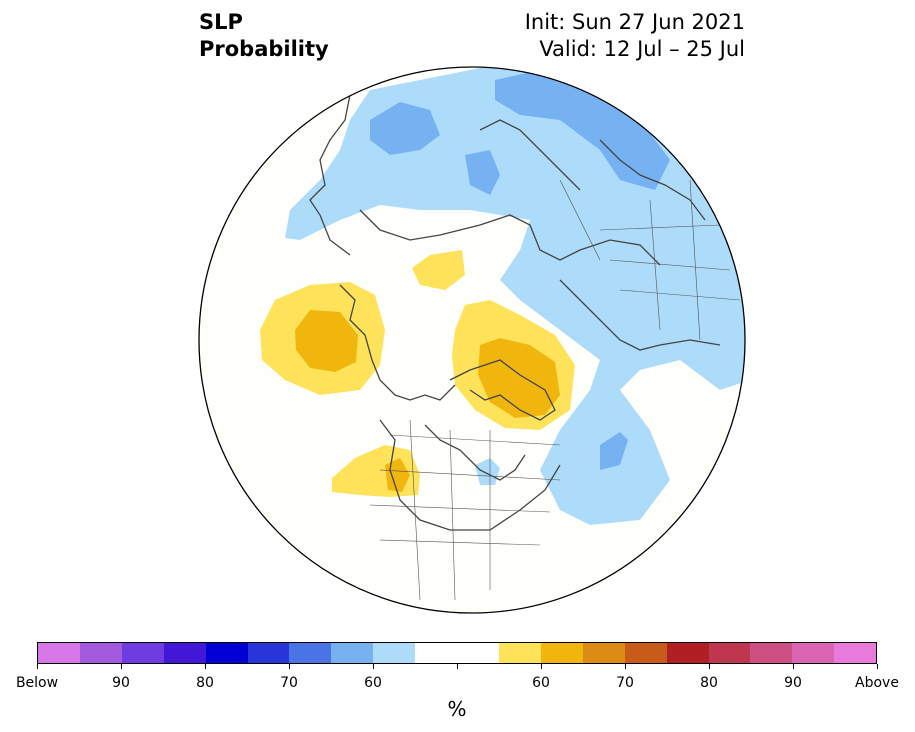 This screenshot has width=915, height=732. I want to click on valid-range: Valid: 12 Jul – 25 Jul, so click(642, 49).